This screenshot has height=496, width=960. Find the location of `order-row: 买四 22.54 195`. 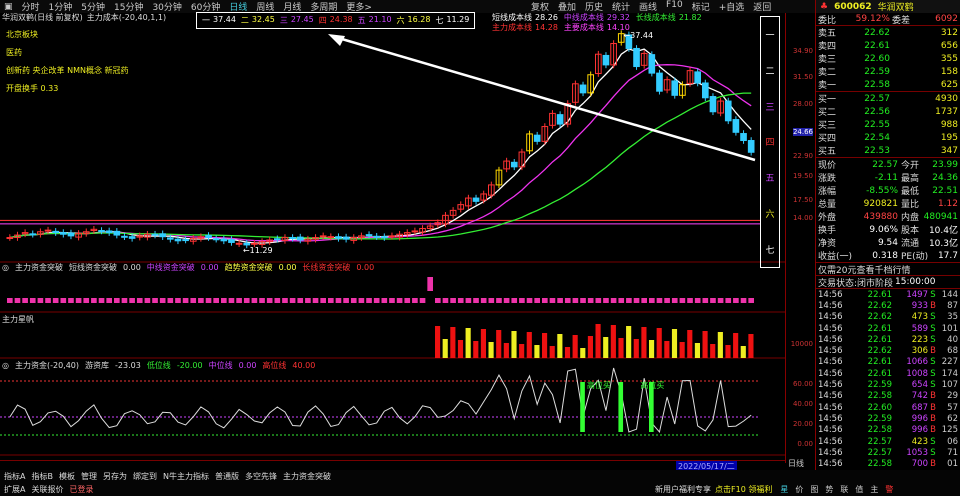

order-row: 买四 22.54 195 is located at coordinates (888, 138).